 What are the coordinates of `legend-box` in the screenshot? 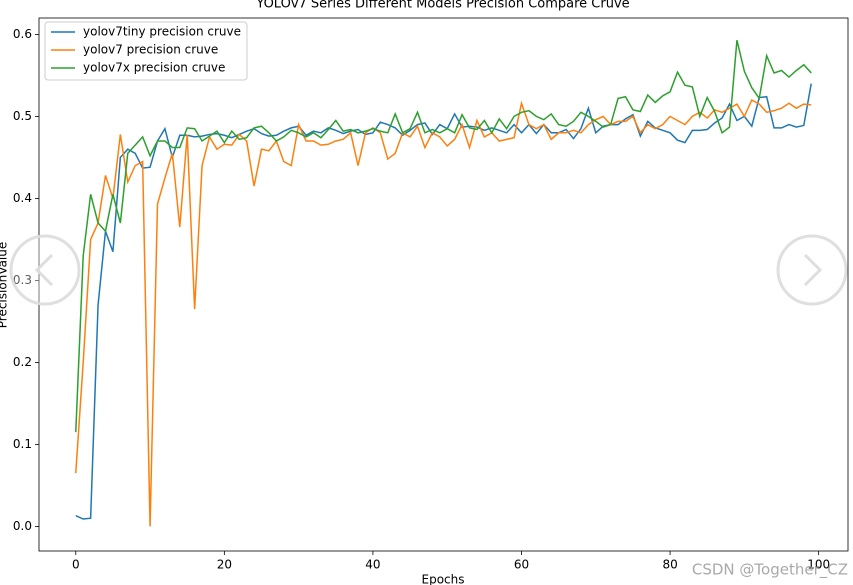 It's located at (146, 51).